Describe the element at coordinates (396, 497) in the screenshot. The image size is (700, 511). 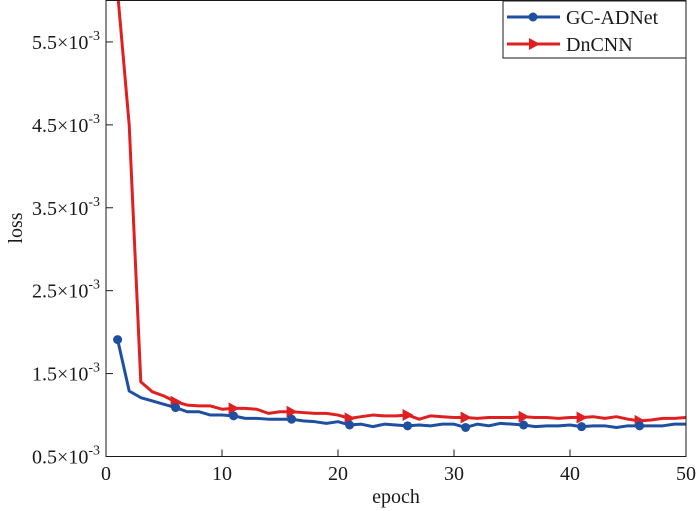
I see `x-axis-label: epoch` at that location.